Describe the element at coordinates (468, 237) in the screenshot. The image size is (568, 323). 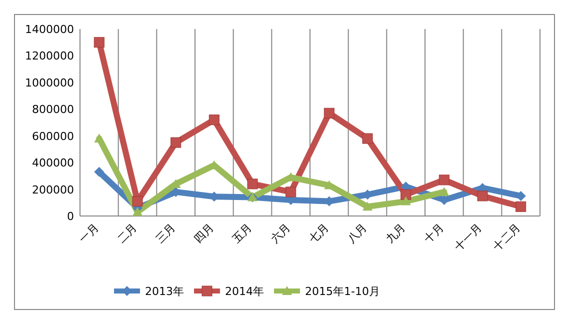
I see `x-tick-label: 十一月` at that location.